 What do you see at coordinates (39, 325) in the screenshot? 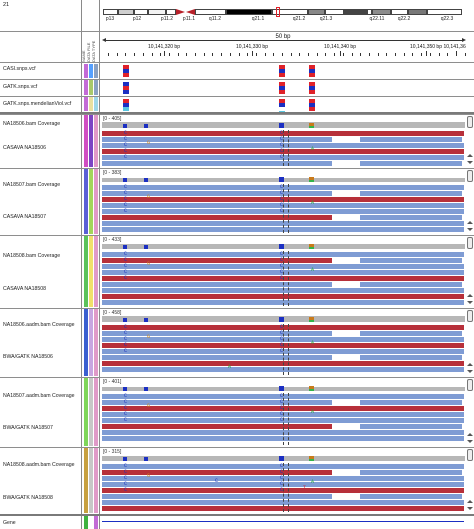
I see `track-name-coverage-4: NA18506.aadm.bam Coverage` at bounding box center [39, 325].